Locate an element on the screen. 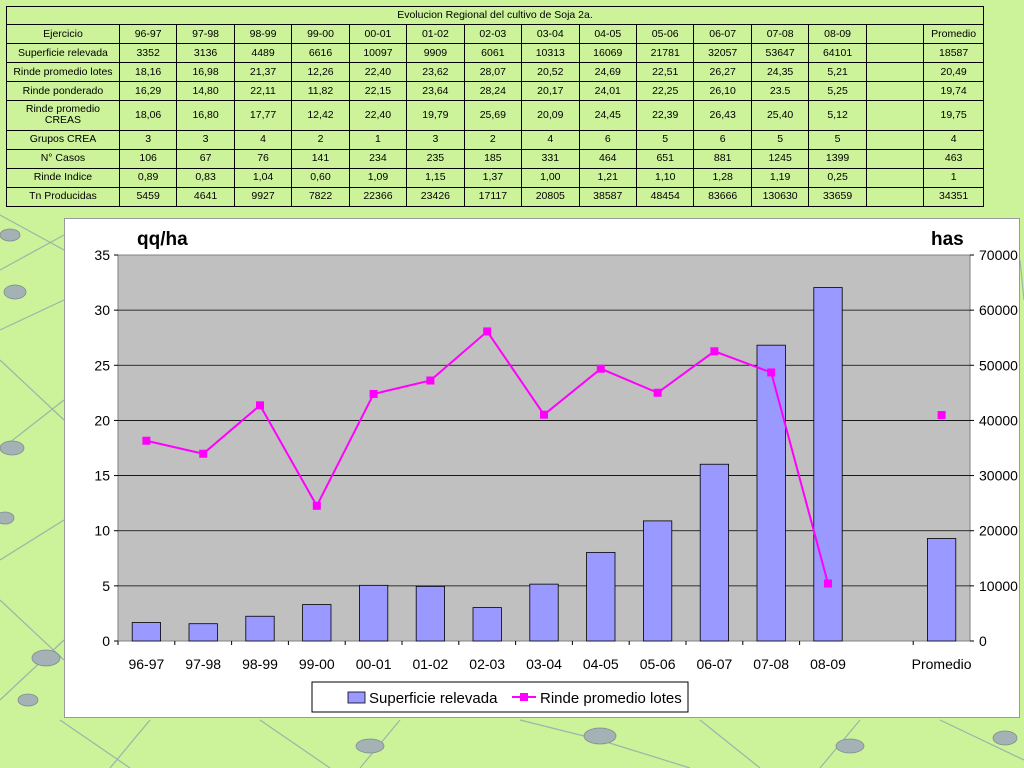  x-axis-tick-label: 07-08 is located at coordinates (771, 664).